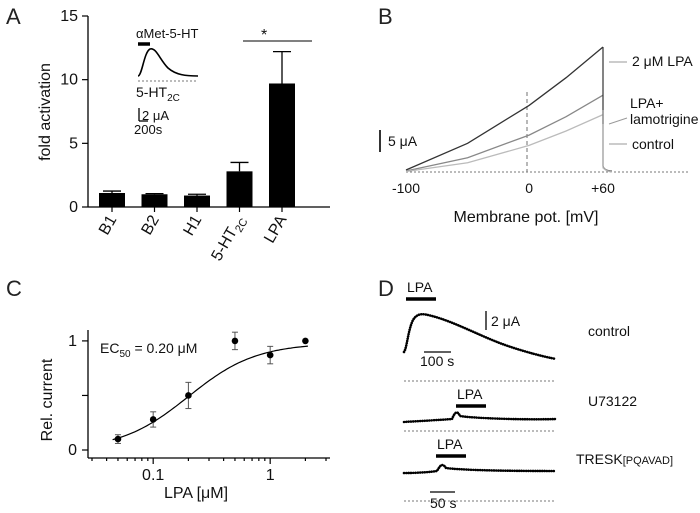  Describe the element at coordinates (69, 80) in the screenshot. I see `panel-a-y-tick-label: 10` at that location.